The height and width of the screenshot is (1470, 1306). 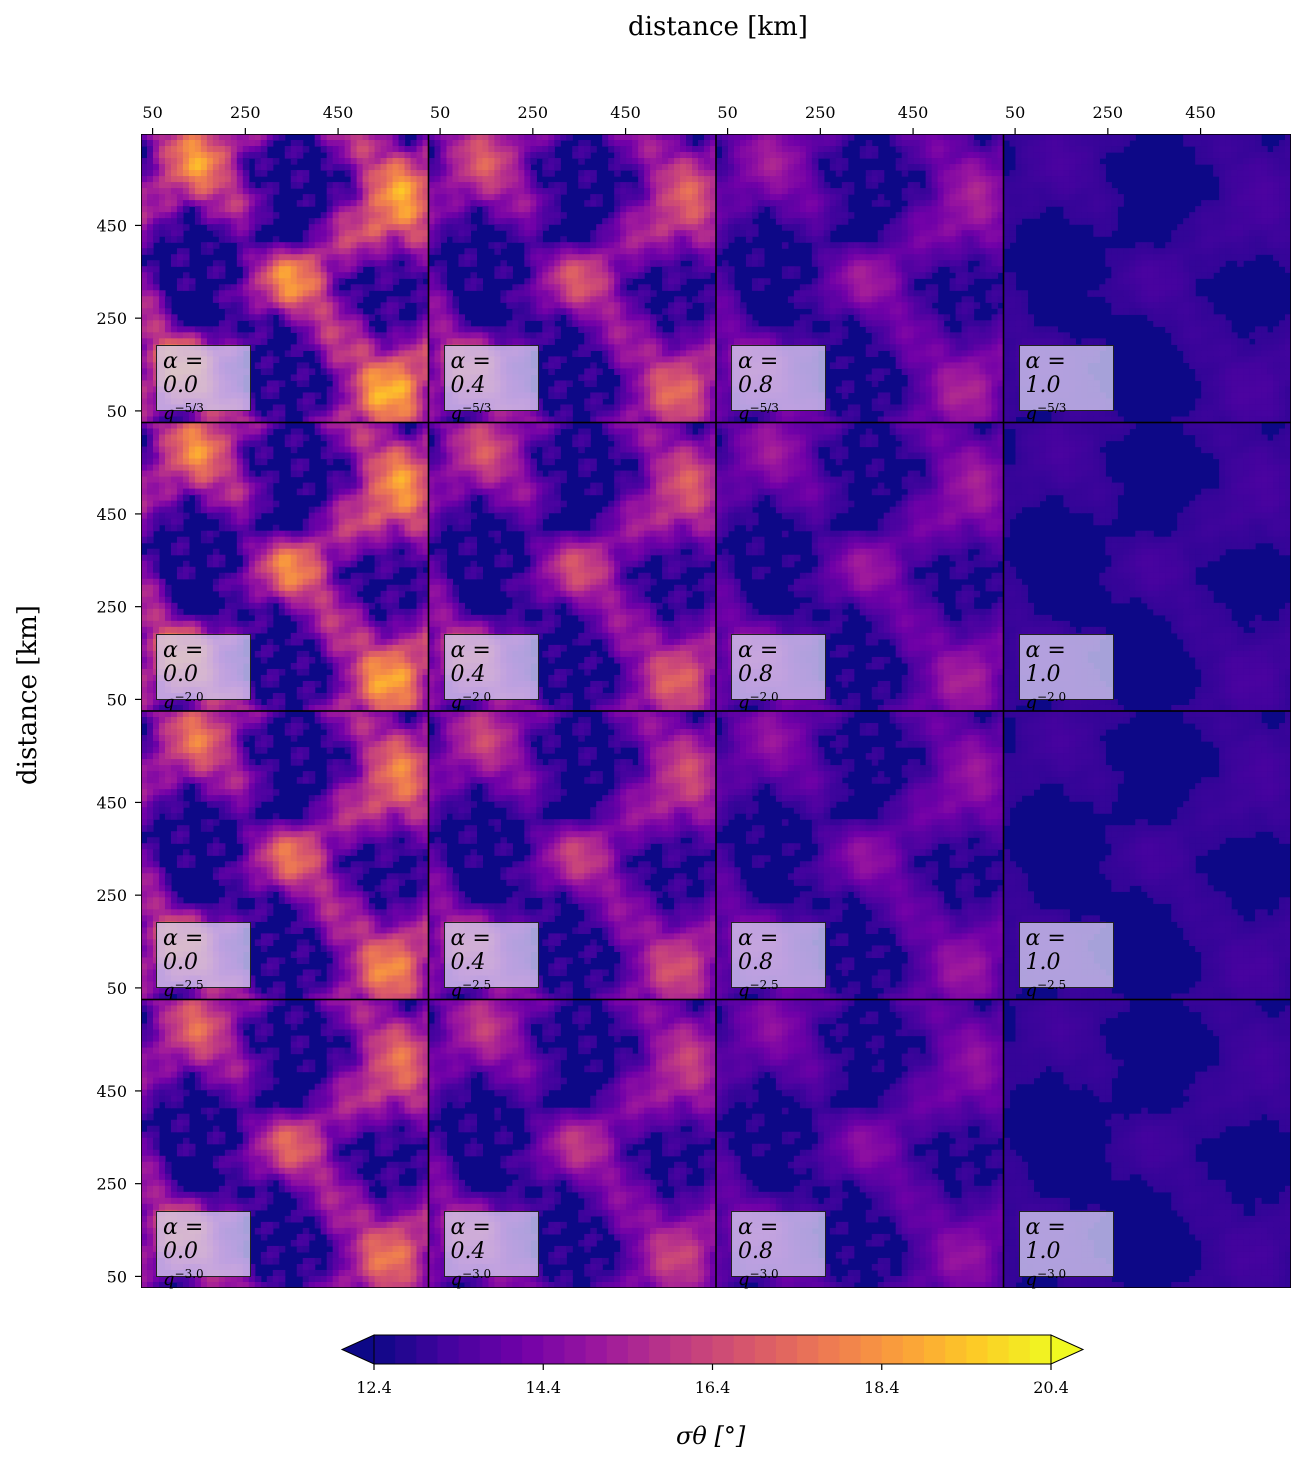 I want to click on x-axis-label: distance [km], so click(x=718, y=27).